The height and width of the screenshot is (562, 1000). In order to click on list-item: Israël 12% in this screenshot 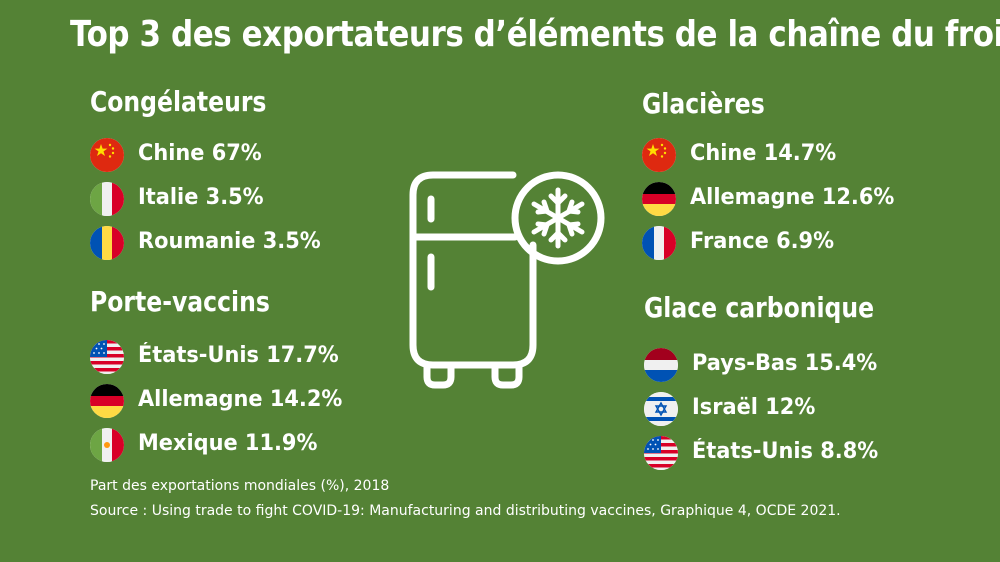, I will do `click(781, 408)`.